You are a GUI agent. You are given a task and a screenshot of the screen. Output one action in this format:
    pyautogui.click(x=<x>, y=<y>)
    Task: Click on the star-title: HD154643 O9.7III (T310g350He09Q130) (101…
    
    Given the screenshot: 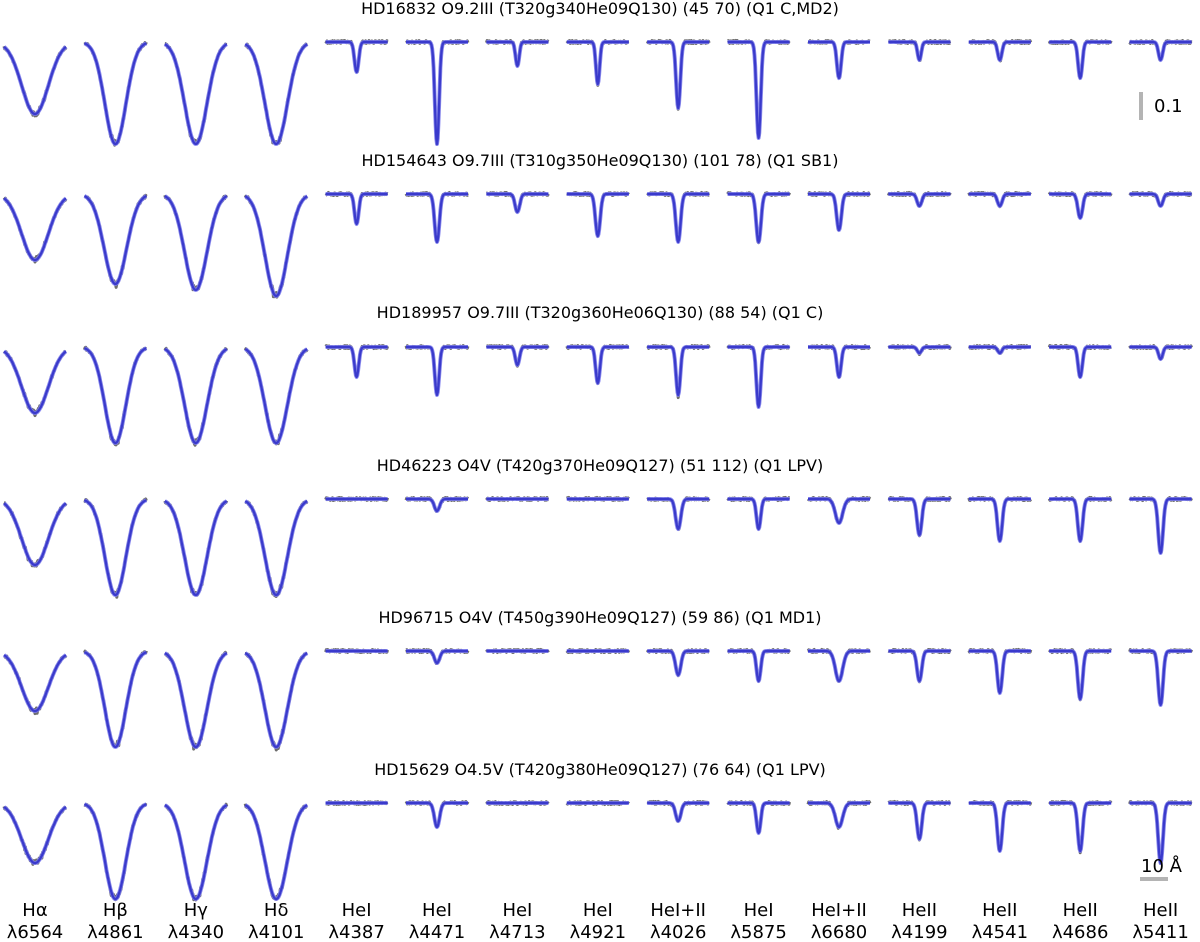 What is the action you would take?
    pyautogui.click(x=600, y=160)
    